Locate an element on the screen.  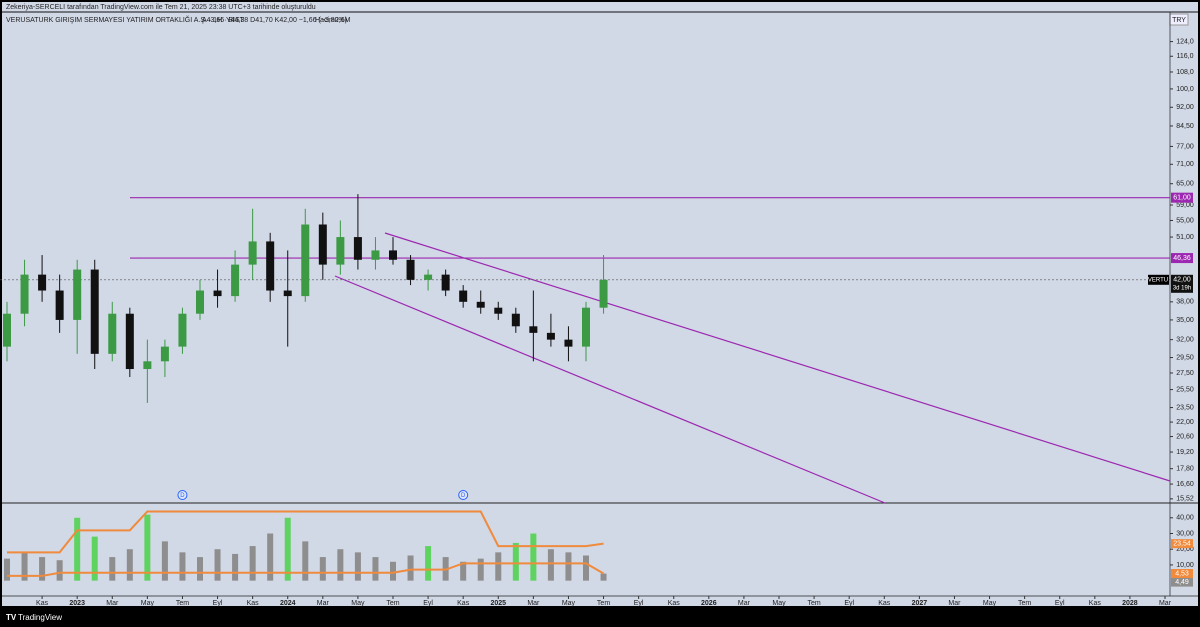
y-tick-label: 30,00 is located at coordinates (1185, 533).